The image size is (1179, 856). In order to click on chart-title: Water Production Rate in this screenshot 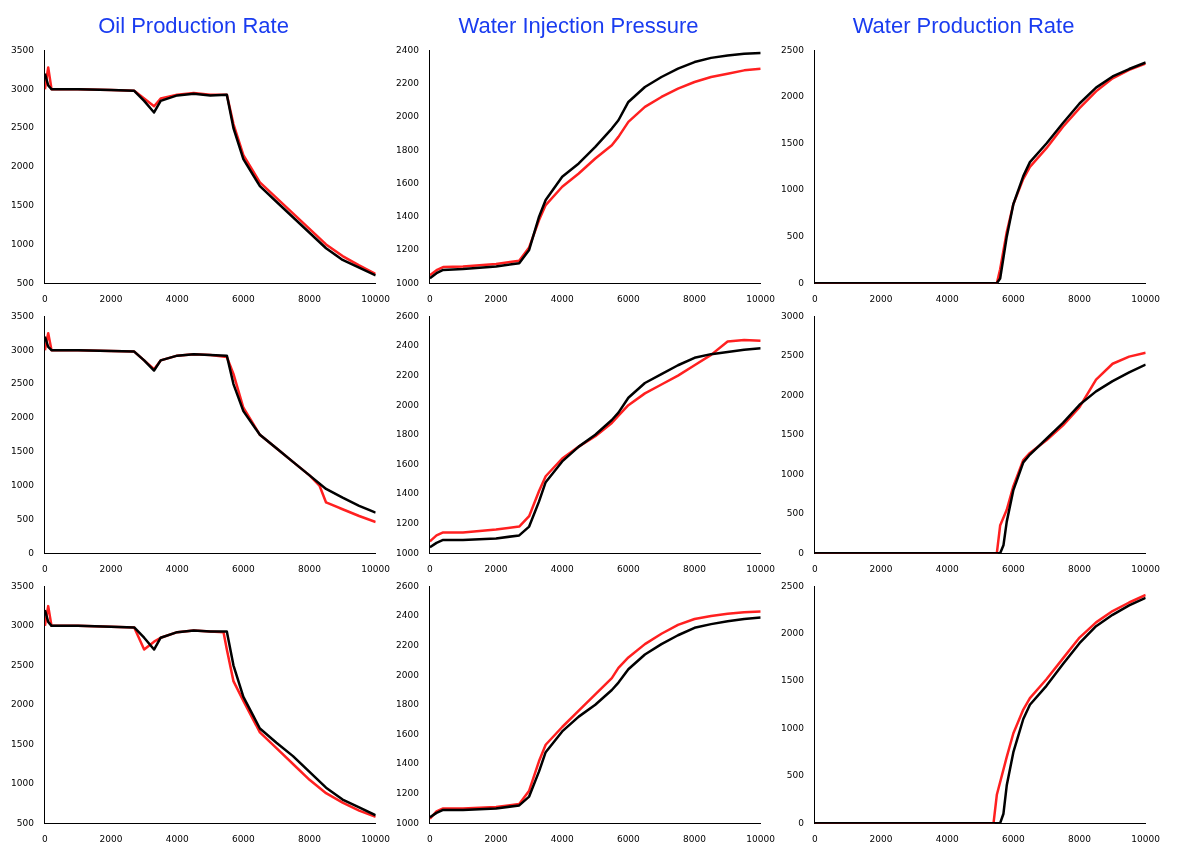, I will do `click(963, 26)`.